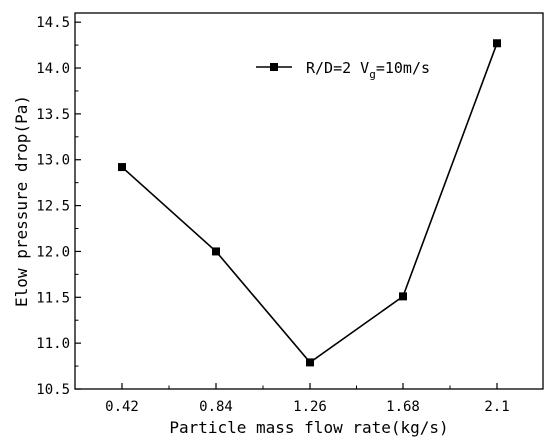 This screenshot has width=550, height=444. What do you see at coordinates (53, 69) in the screenshot?
I see `y-tick-label: 14.0` at bounding box center [53, 69].